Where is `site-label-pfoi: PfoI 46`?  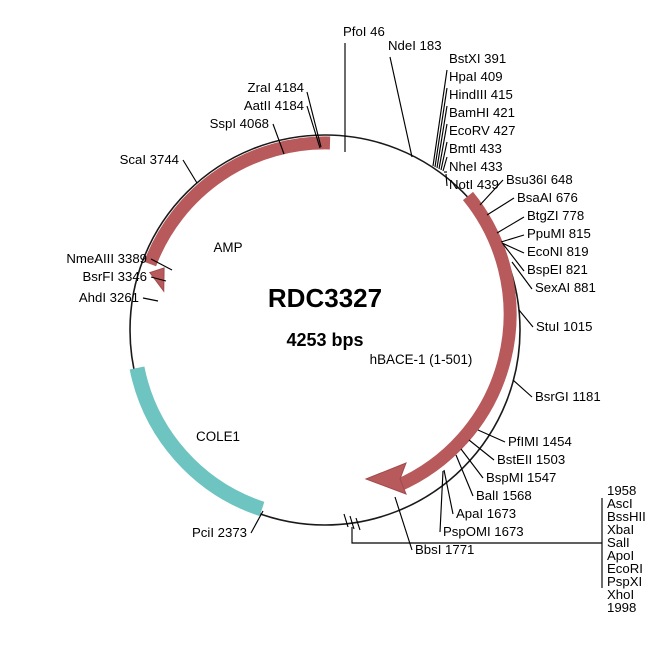 site-label-pfoi: PfoI 46 is located at coordinates (364, 31).